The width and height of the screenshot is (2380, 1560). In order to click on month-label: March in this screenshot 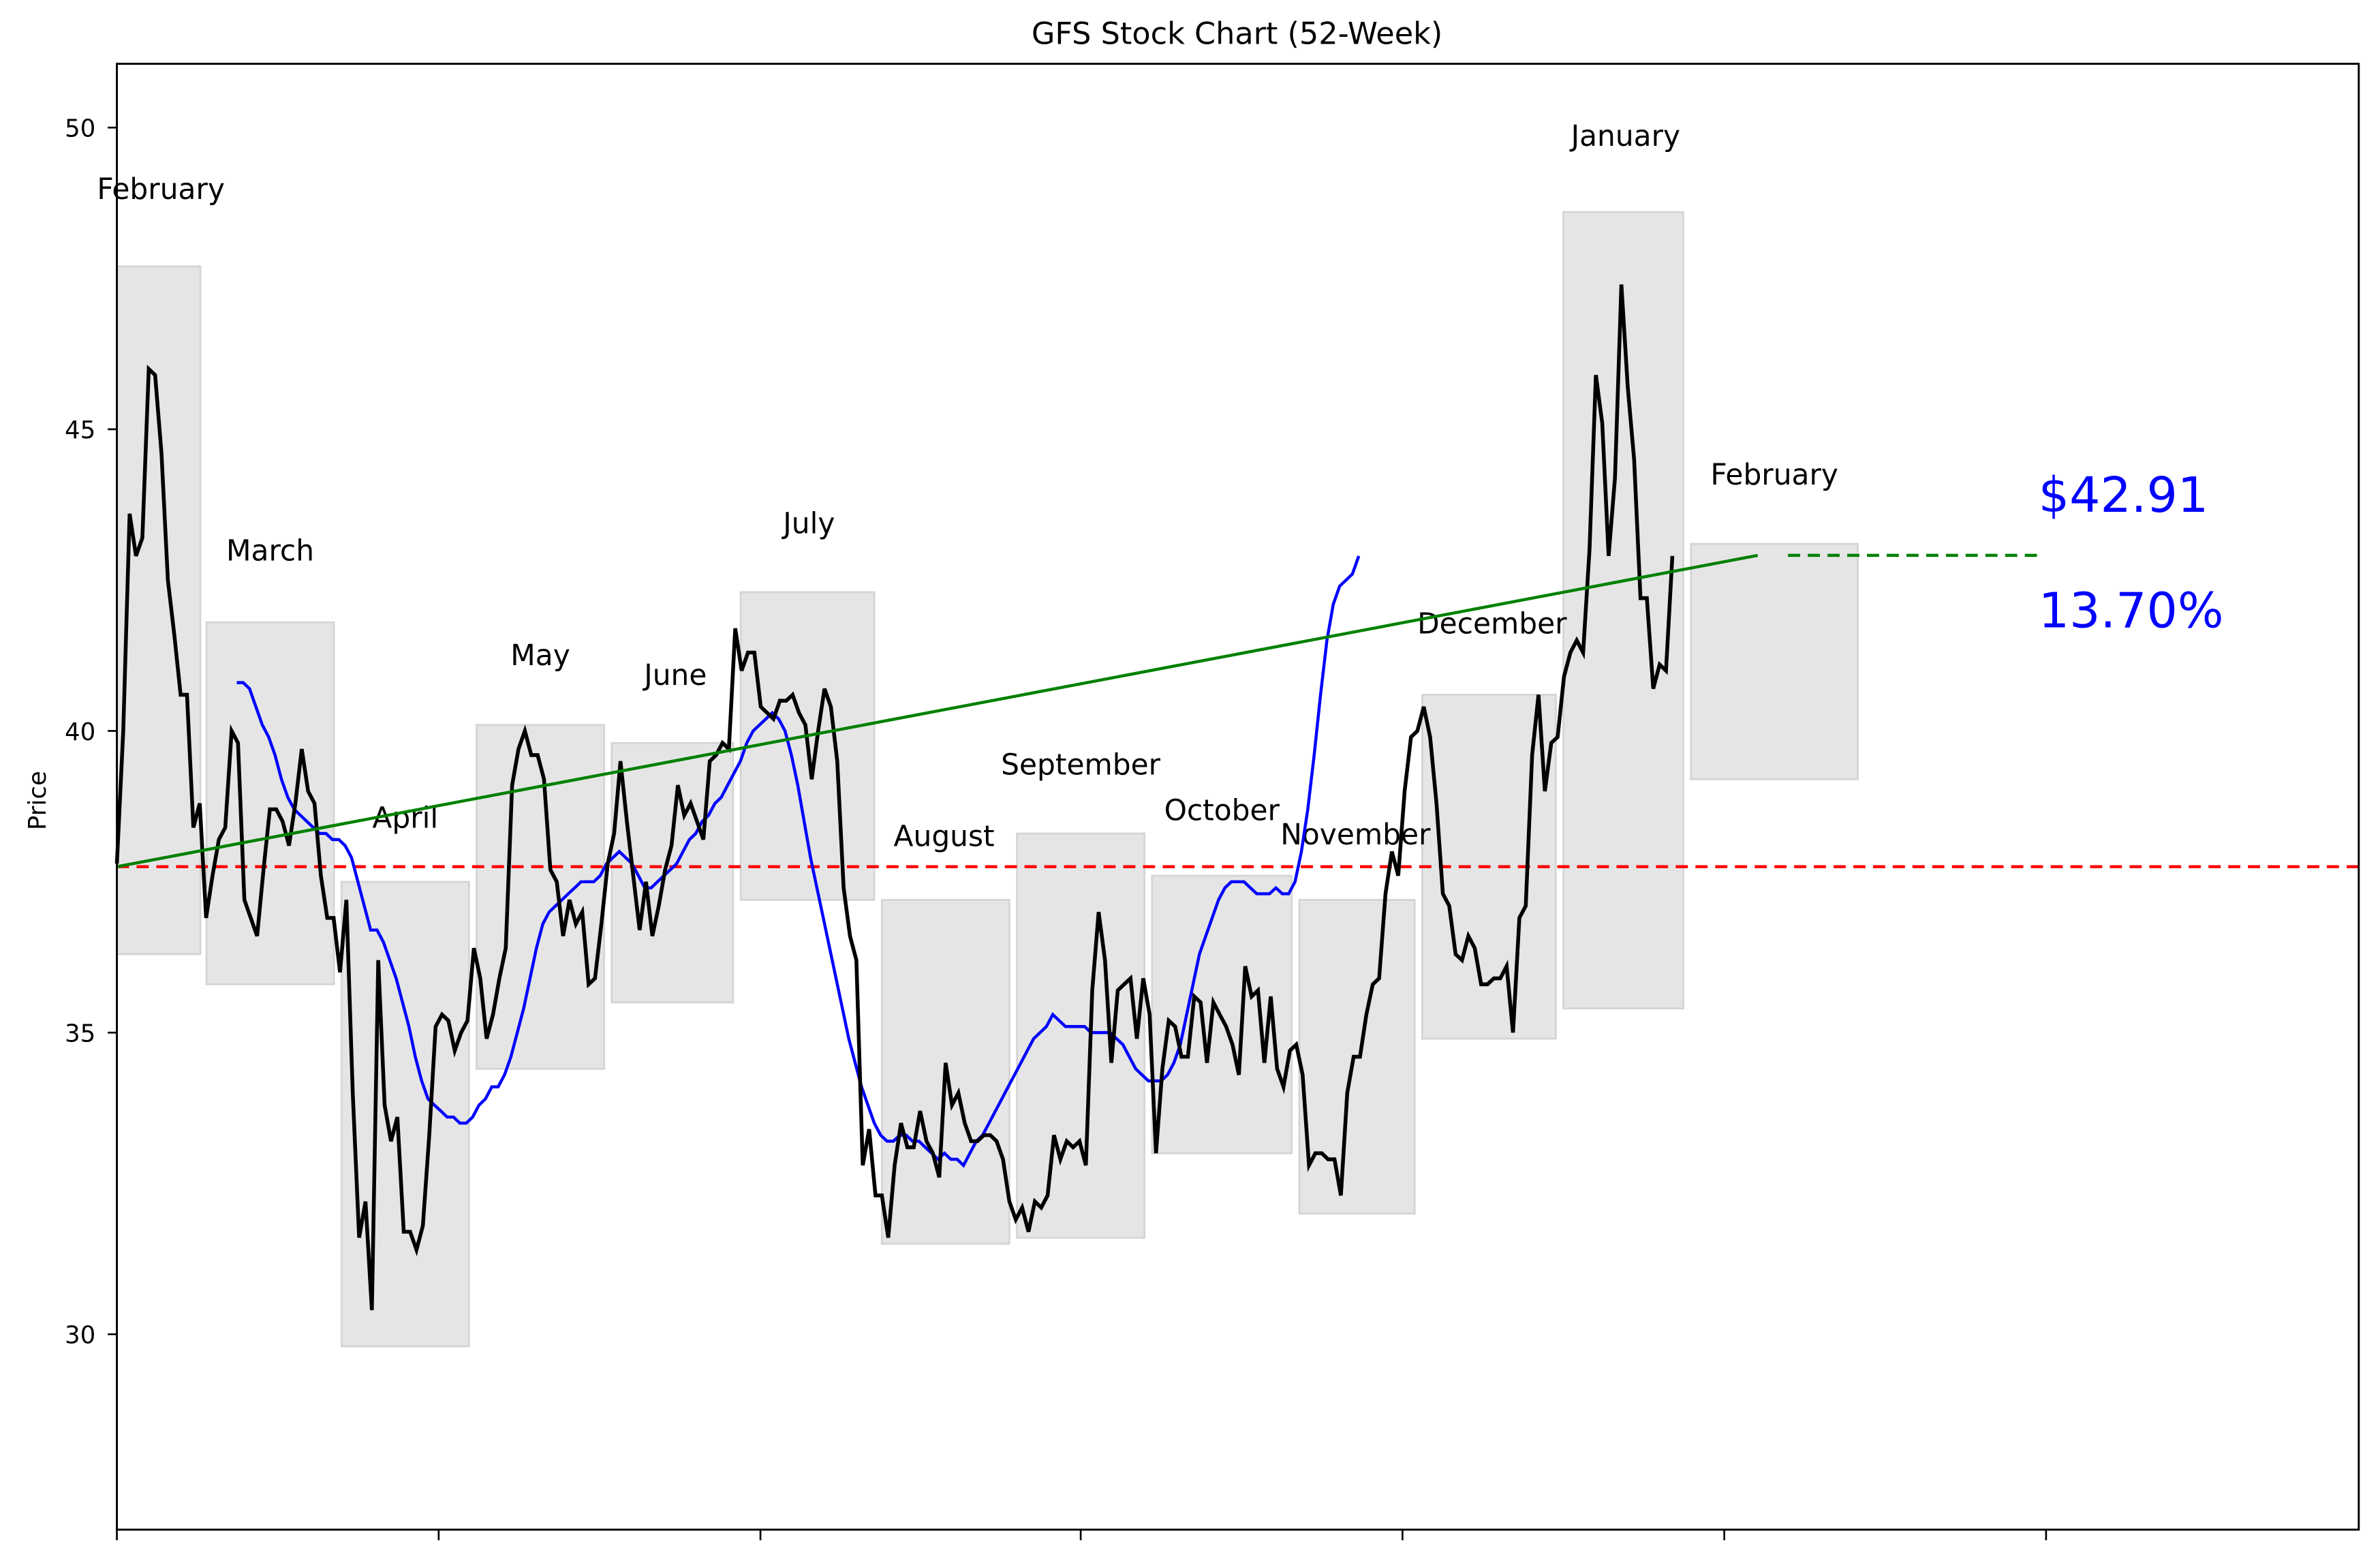, I will do `click(270, 550)`.